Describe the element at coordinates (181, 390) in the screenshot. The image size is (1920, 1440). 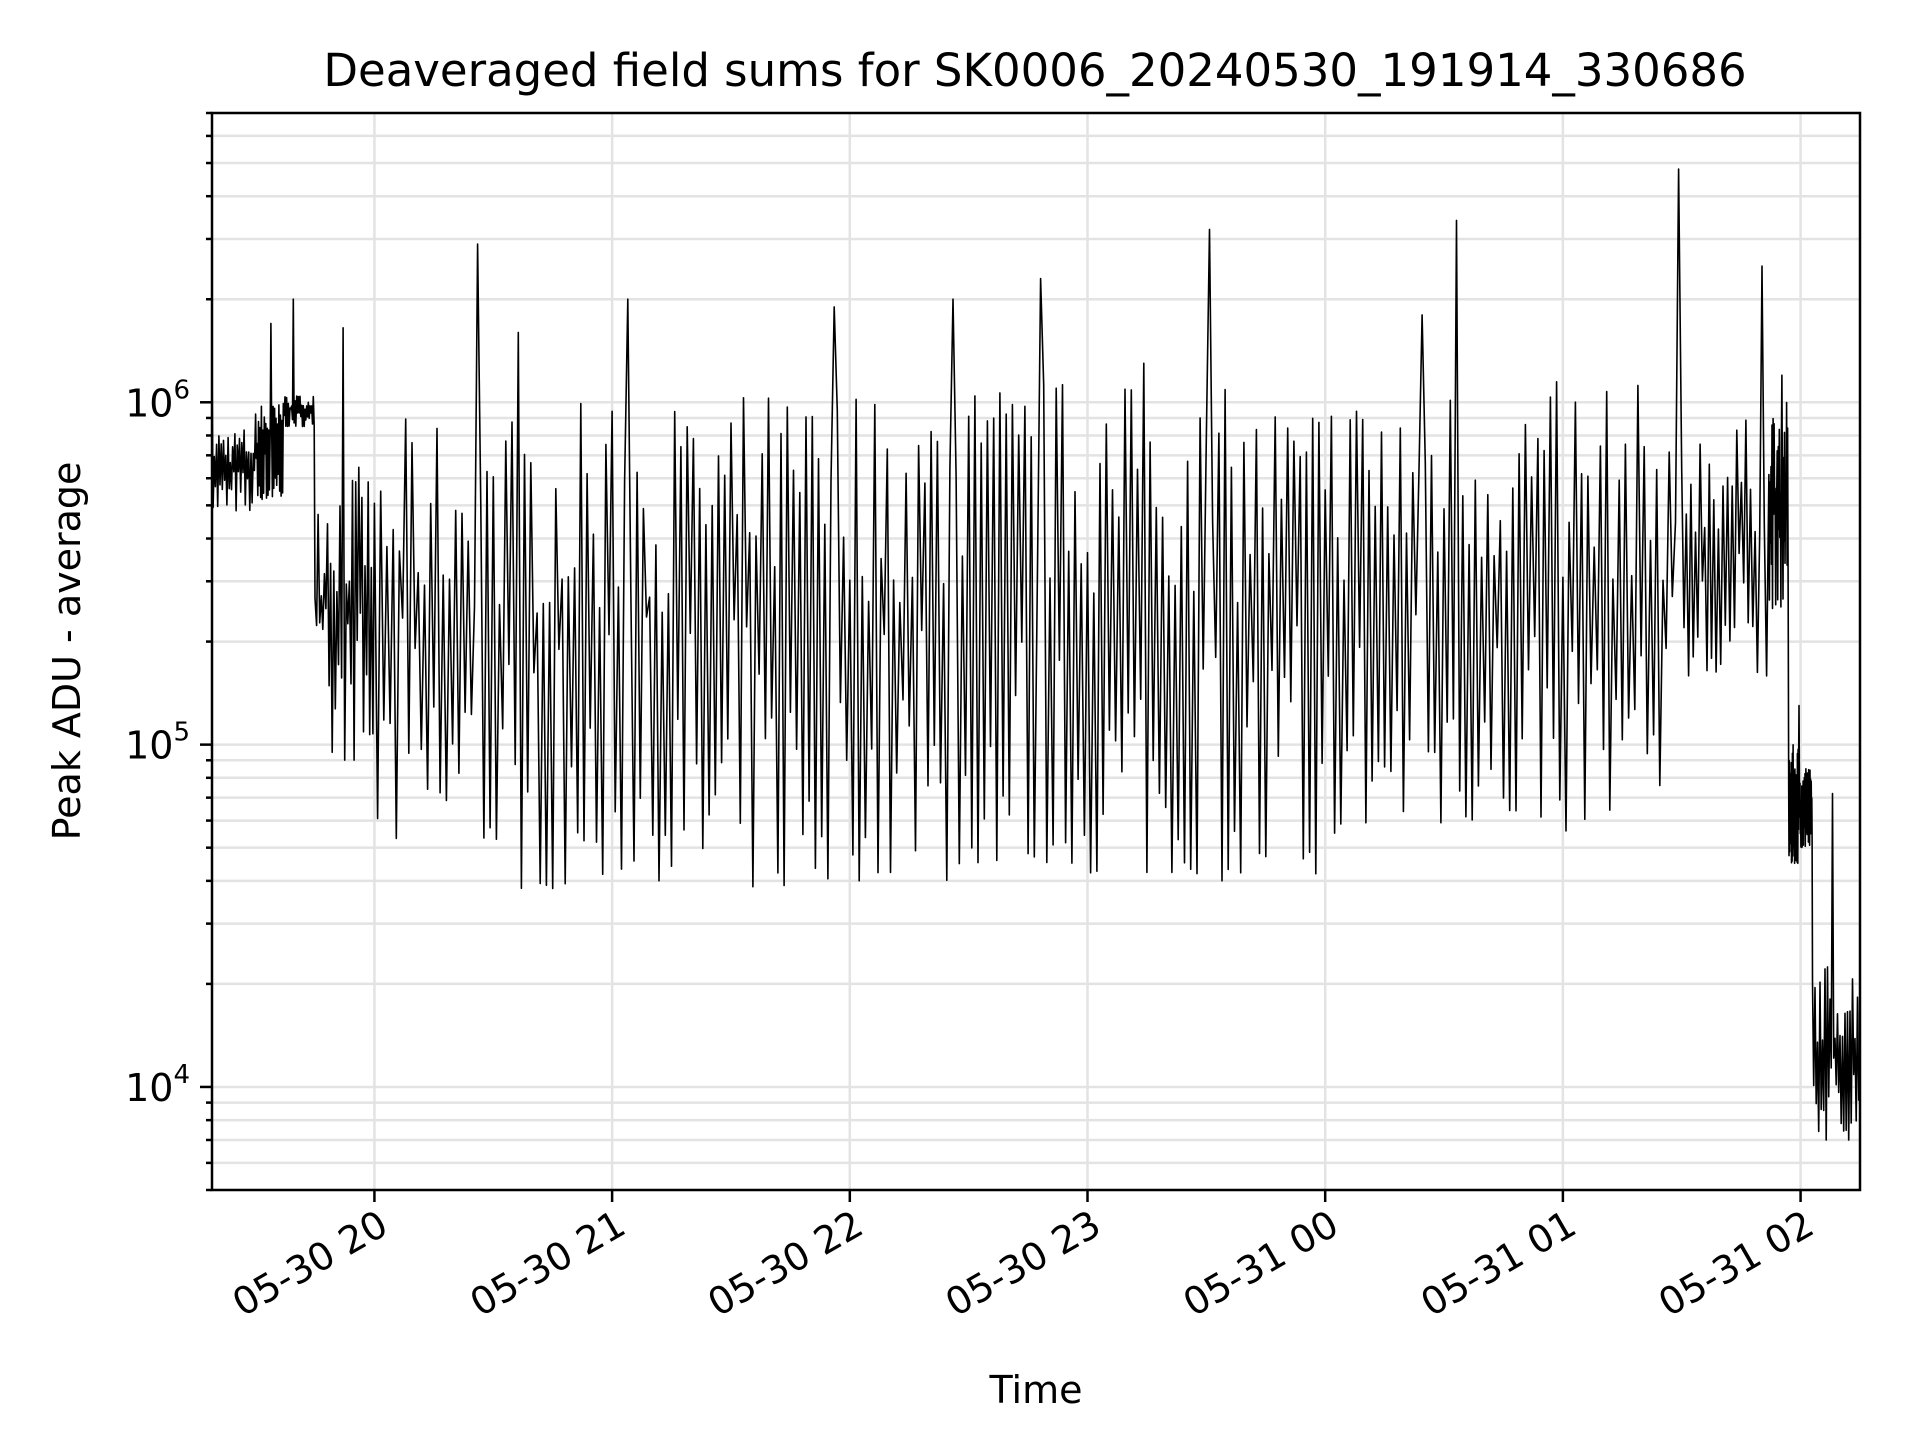
I see `y-tick-exponent: 6` at that location.